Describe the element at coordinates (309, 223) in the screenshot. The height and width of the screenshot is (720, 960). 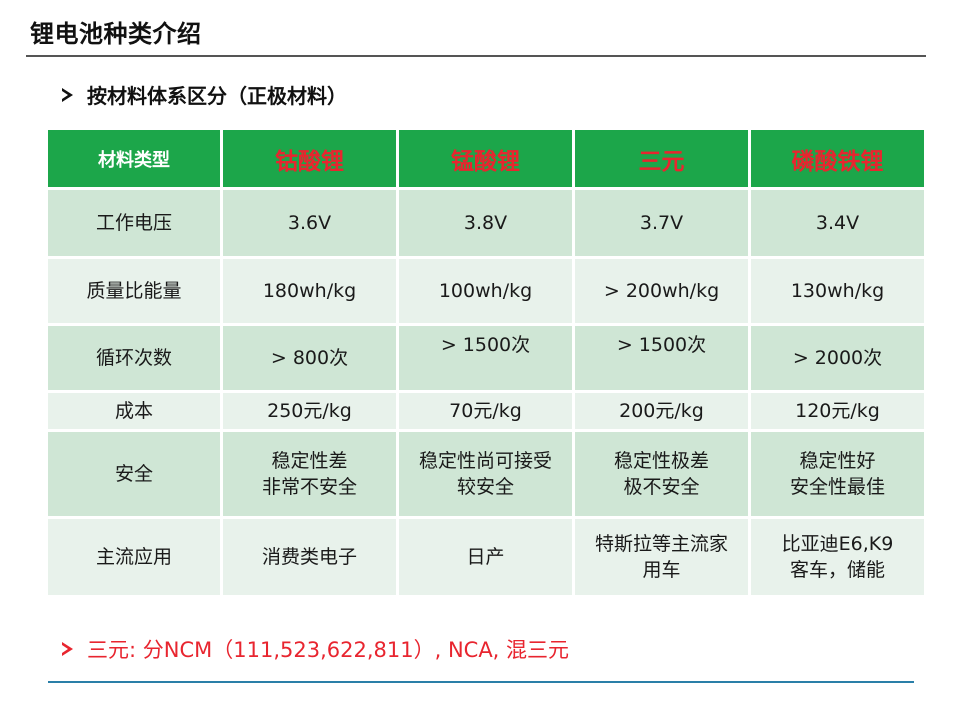
I see `table-cell: 3.6V` at that location.